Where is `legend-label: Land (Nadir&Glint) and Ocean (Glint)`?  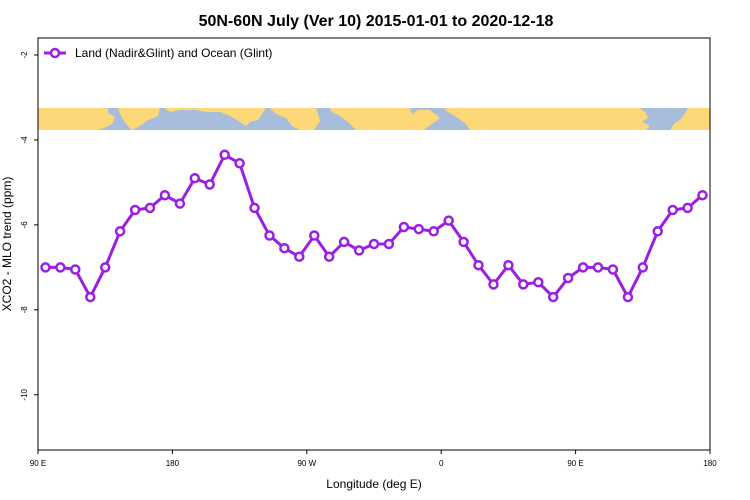 legend-label: Land (Nadir&Glint) and Ocean (Glint) is located at coordinates (173, 53).